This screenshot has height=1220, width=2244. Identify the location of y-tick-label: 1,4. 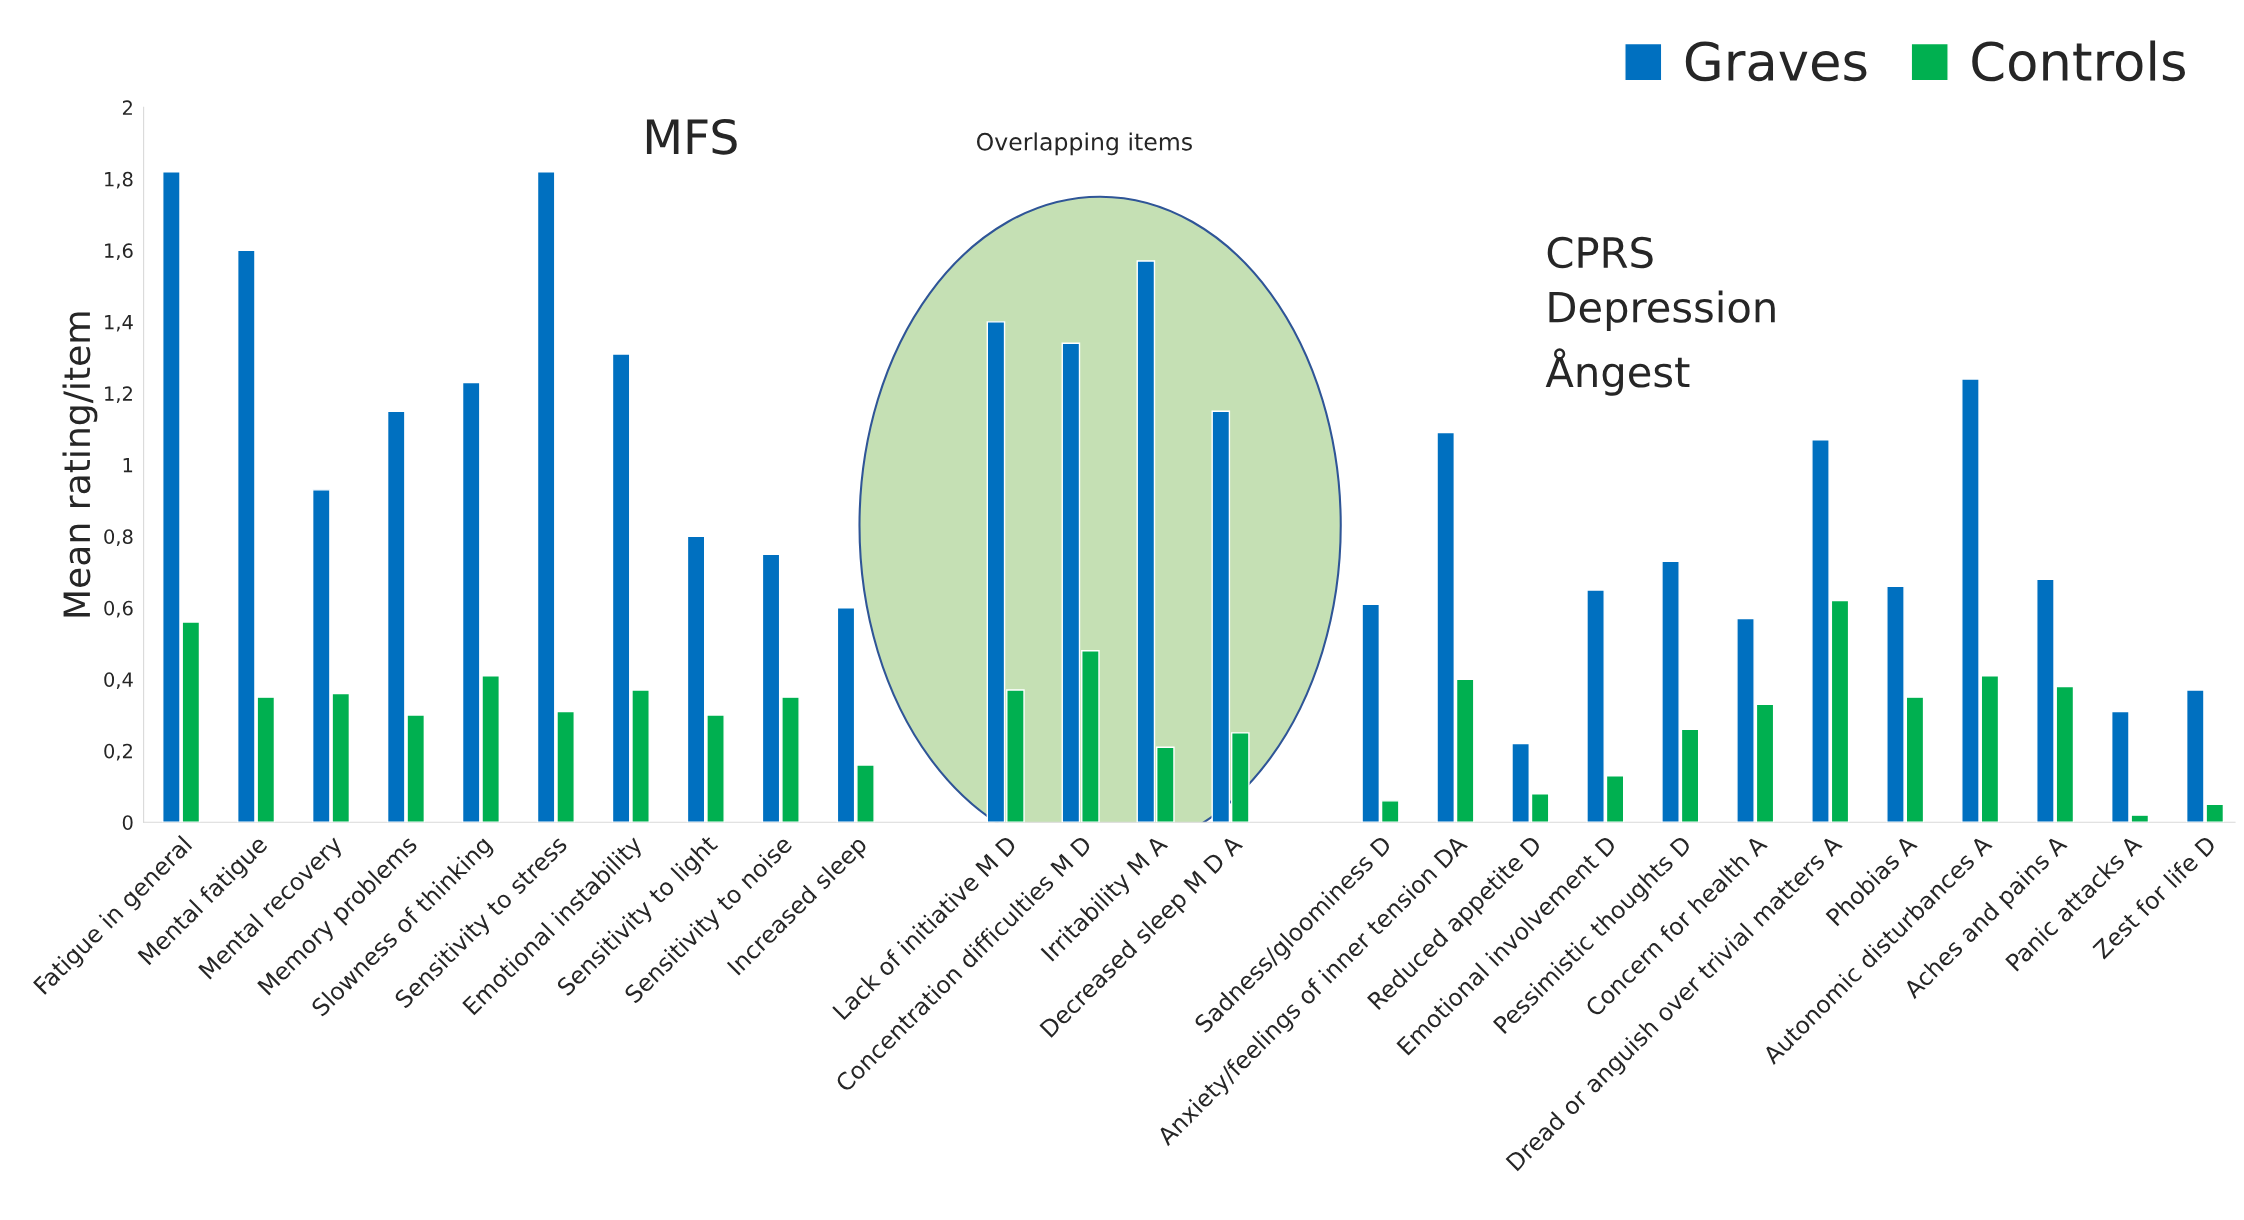
(119, 323).